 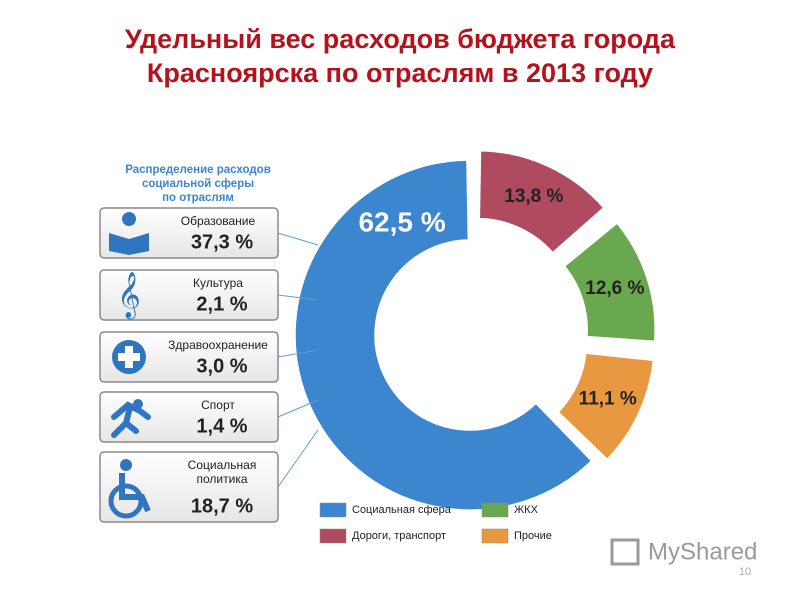 What do you see at coordinates (222, 506) in the screenshot?
I see `panel-value: 18,7 %` at bounding box center [222, 506].